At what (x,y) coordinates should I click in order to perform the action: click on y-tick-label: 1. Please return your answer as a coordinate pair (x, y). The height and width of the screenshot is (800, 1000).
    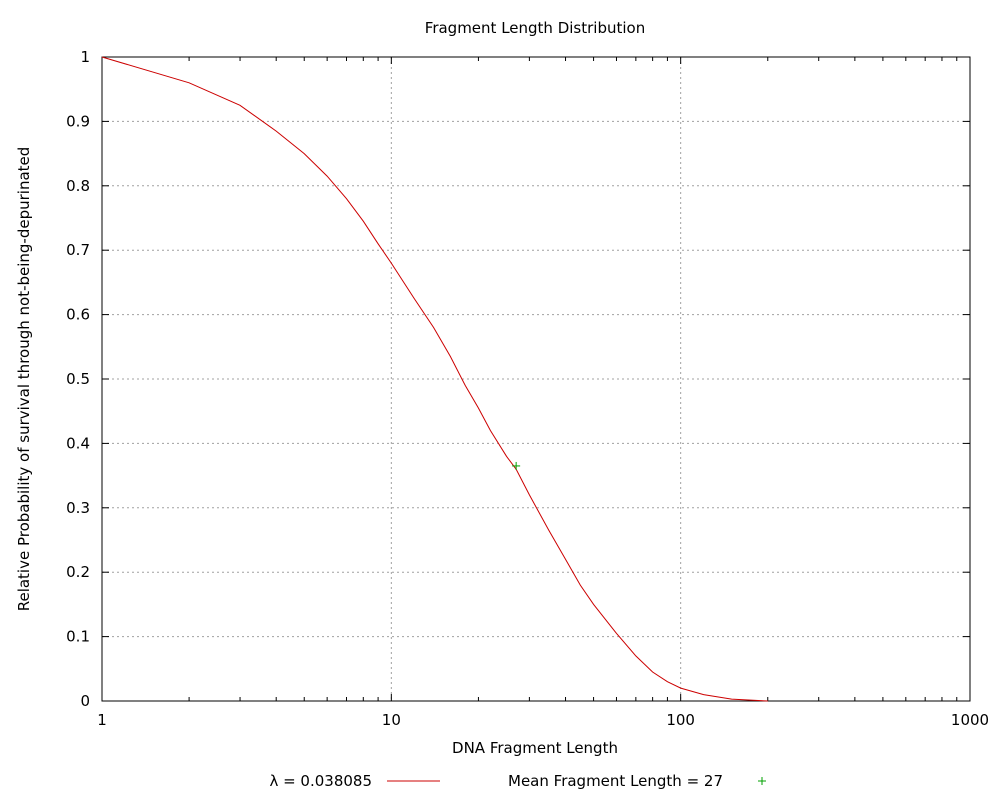
    Looking at the image, I should click on (85, 57).